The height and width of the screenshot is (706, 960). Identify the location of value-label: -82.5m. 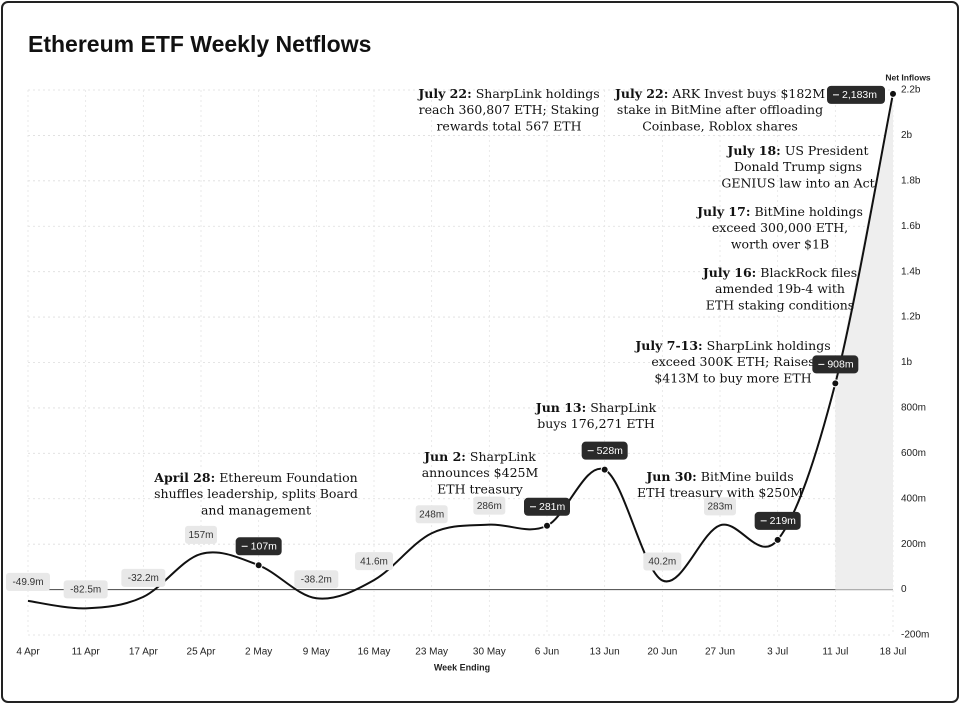
(85, 589).